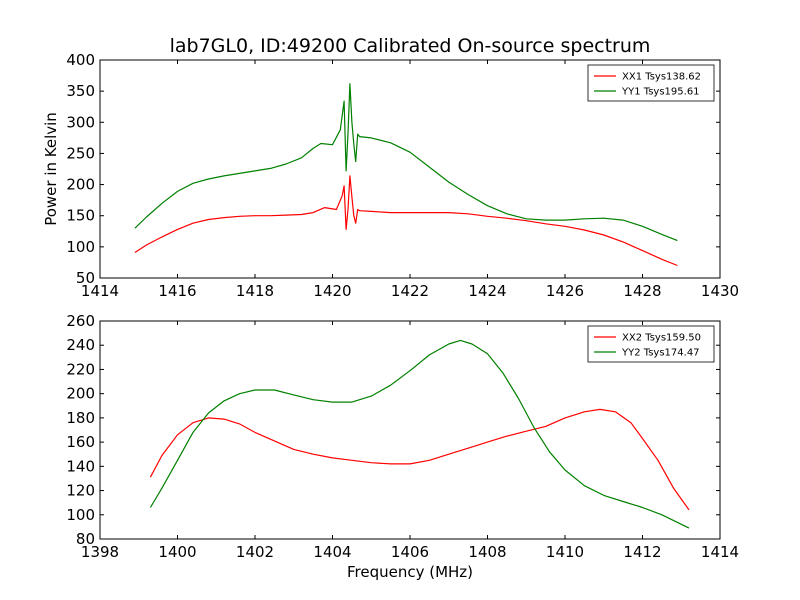 The height and width of the screenshot is (600, 800). What do you see at coordinates (80, 91) in the screenshot?
I see `y-tick-label: 350` at bounding box center [80, 91].